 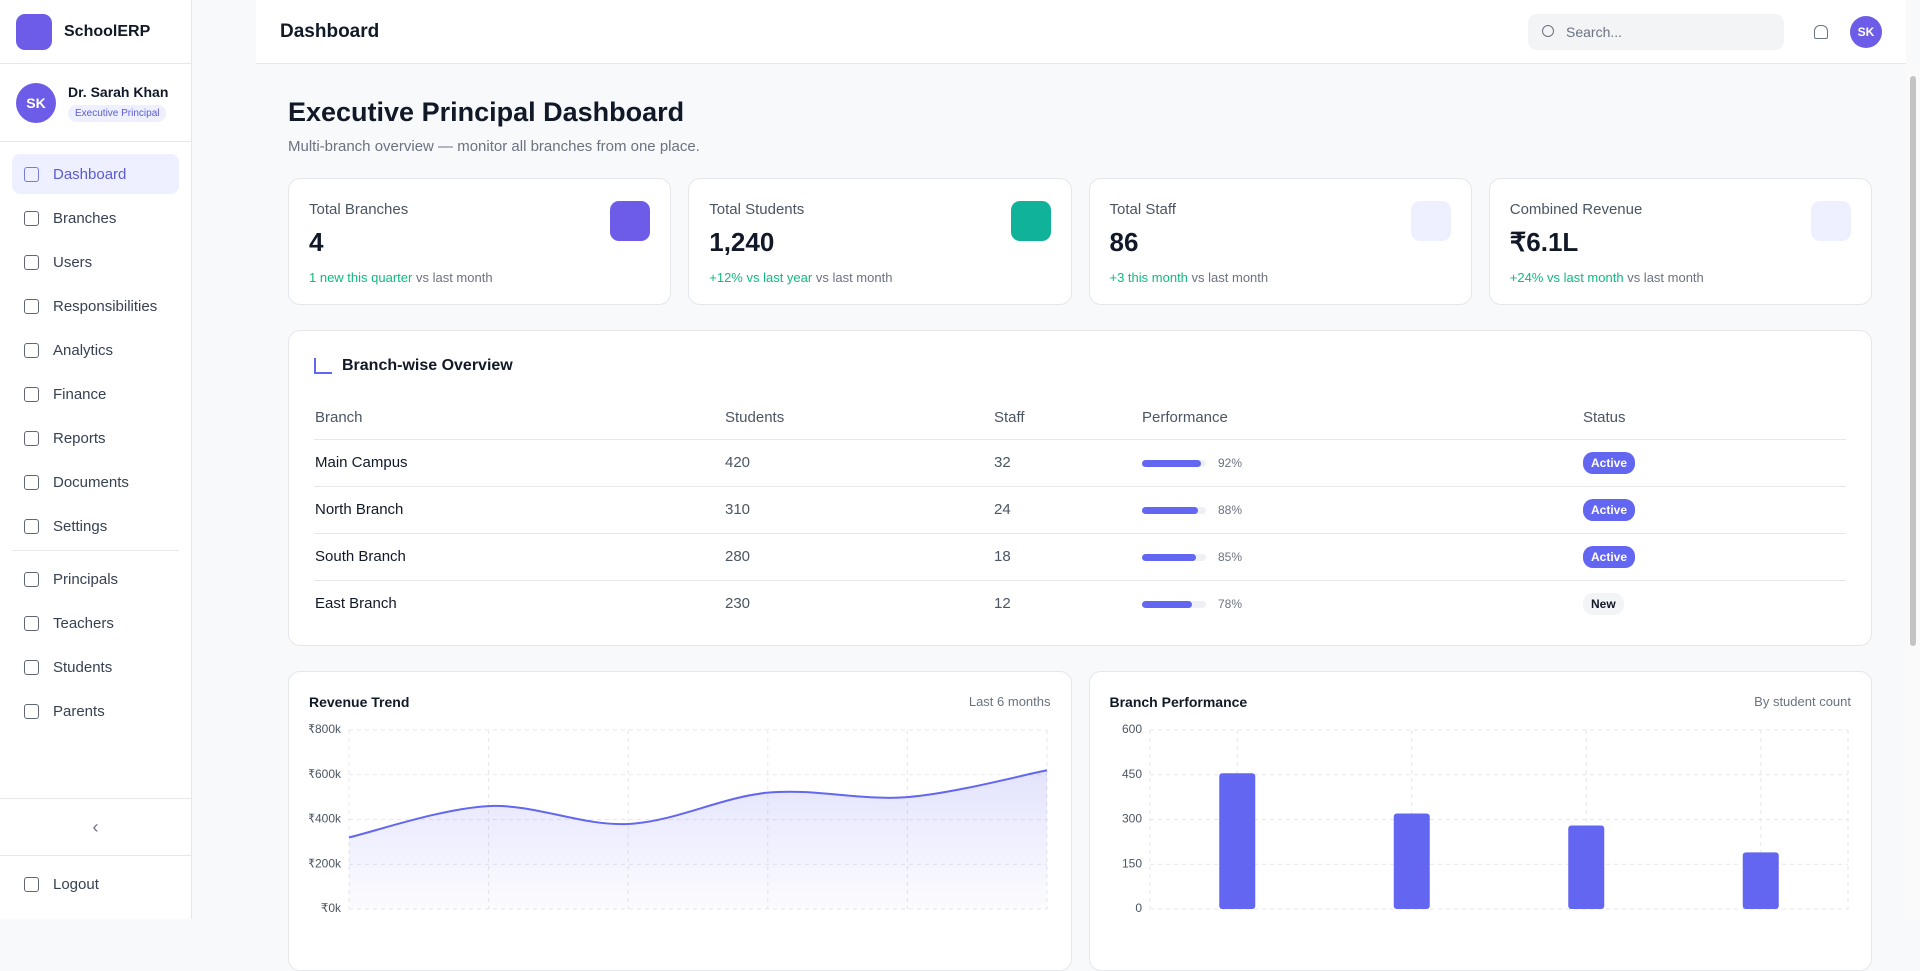 What do you see at coordinates (1080, 418) in the screenshot?
I see `header-row: Branch Students Staff Performance Status` at bounding box center [1080, 418].